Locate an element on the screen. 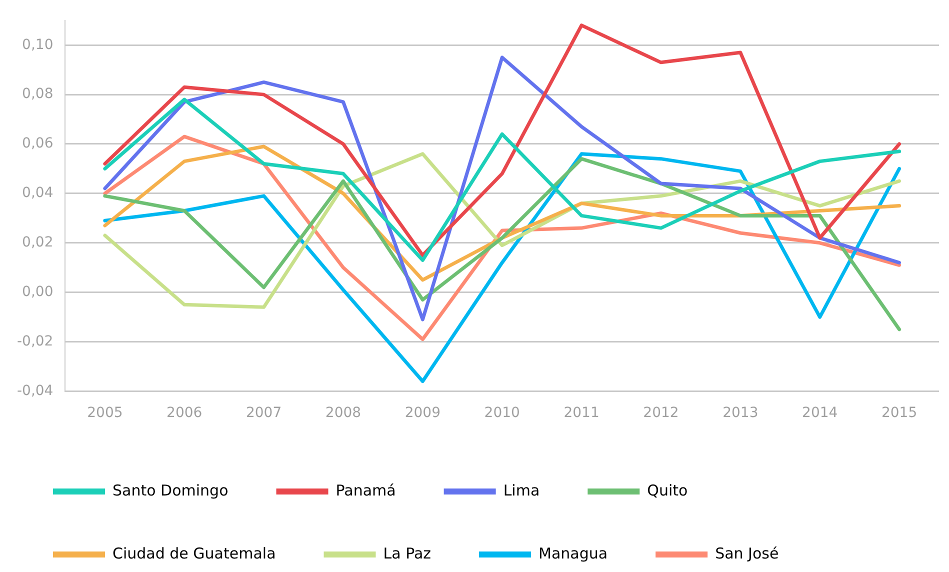 The width and height of the screenshot is (949, 572). x-tick-label: 2015 is located at coordinates (899, 413).